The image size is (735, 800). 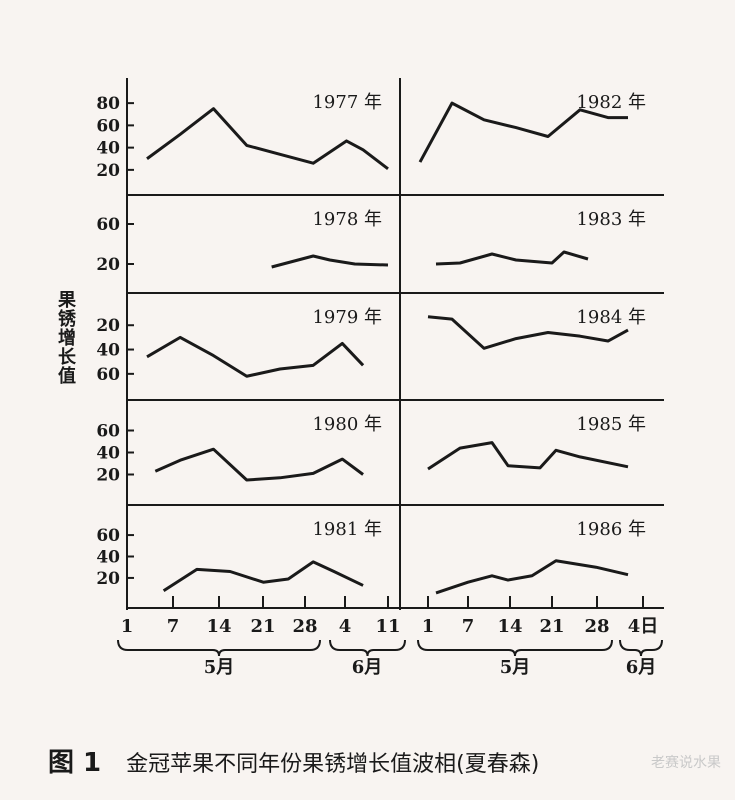 What do you see at coordinates (219, 648) in the screenshot?
I see `month-brace-may-left` at bounding box center [219, 648].